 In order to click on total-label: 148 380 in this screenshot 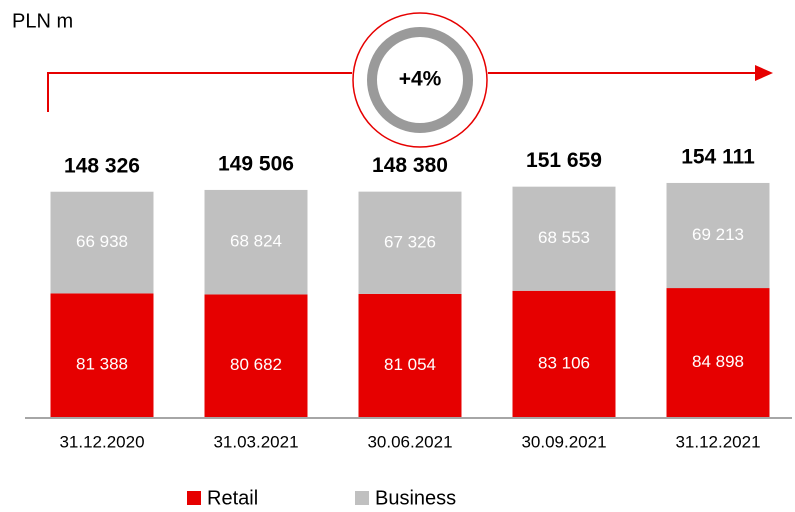, I will do `click(410, 165)`.